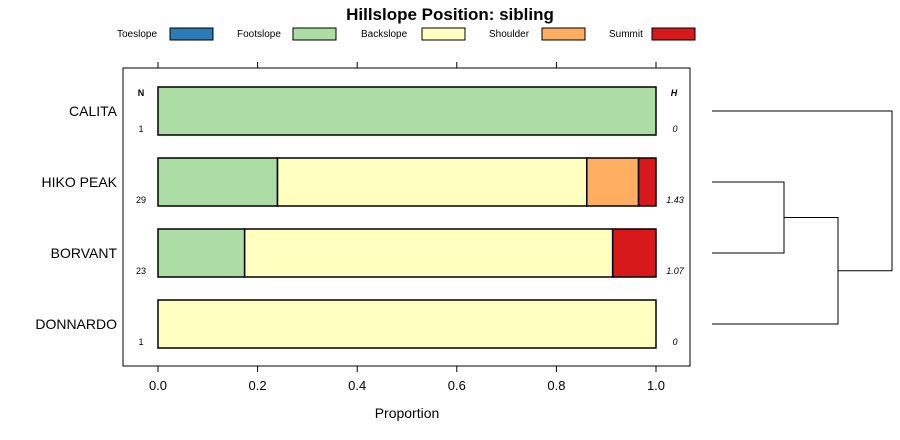  Describe the element at coordinates (674, 93) in the screenshot. I see `h-header: H` at that location.